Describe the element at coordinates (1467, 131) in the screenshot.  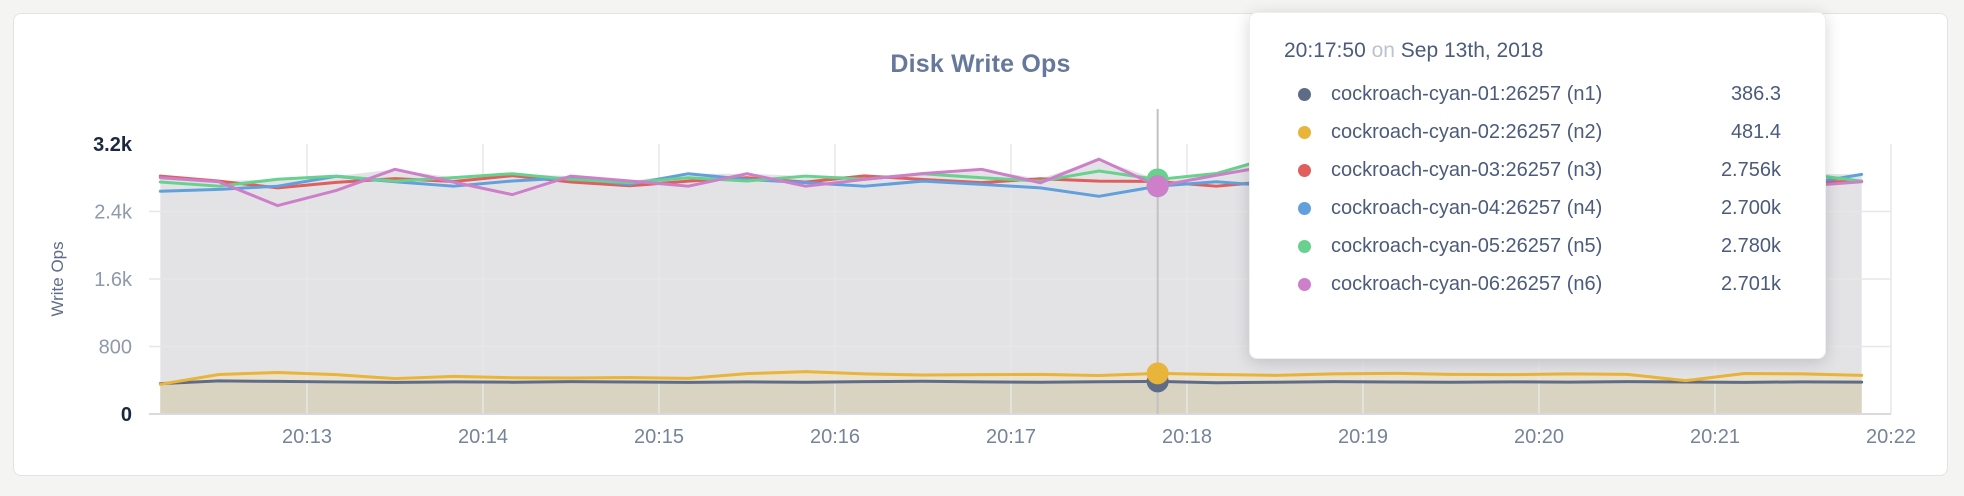
I see `series-name: cockroach-cyan-02:26257 (n2)` at that location.